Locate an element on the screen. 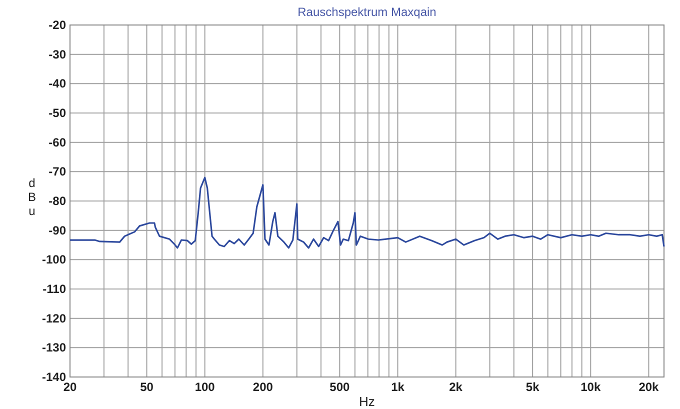  x-tick-label: 2k is located at coordinates (456, 387).